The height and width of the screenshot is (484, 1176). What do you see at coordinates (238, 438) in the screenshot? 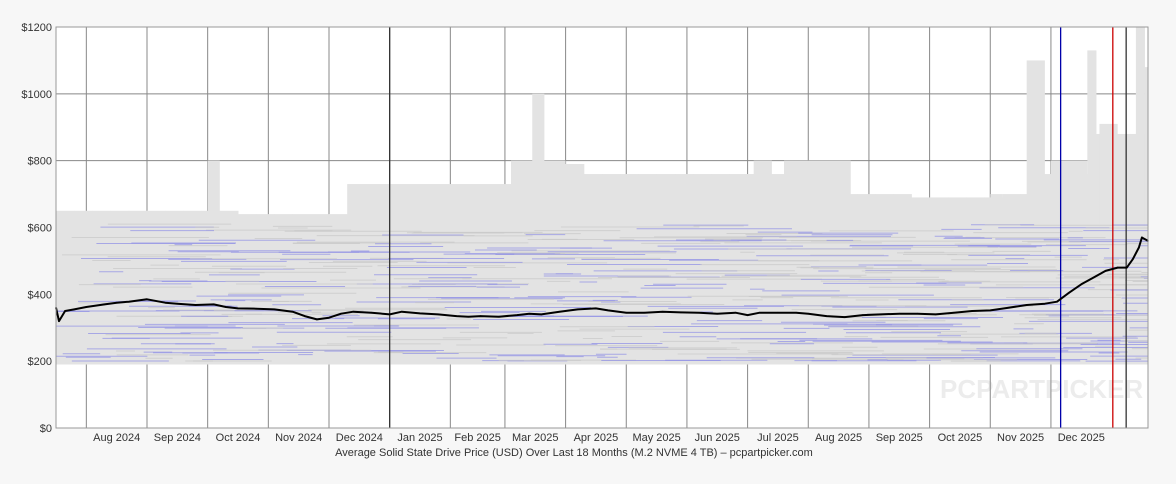
I see `x-tick-label: Oct 2024` at bounding box center [238, 438].